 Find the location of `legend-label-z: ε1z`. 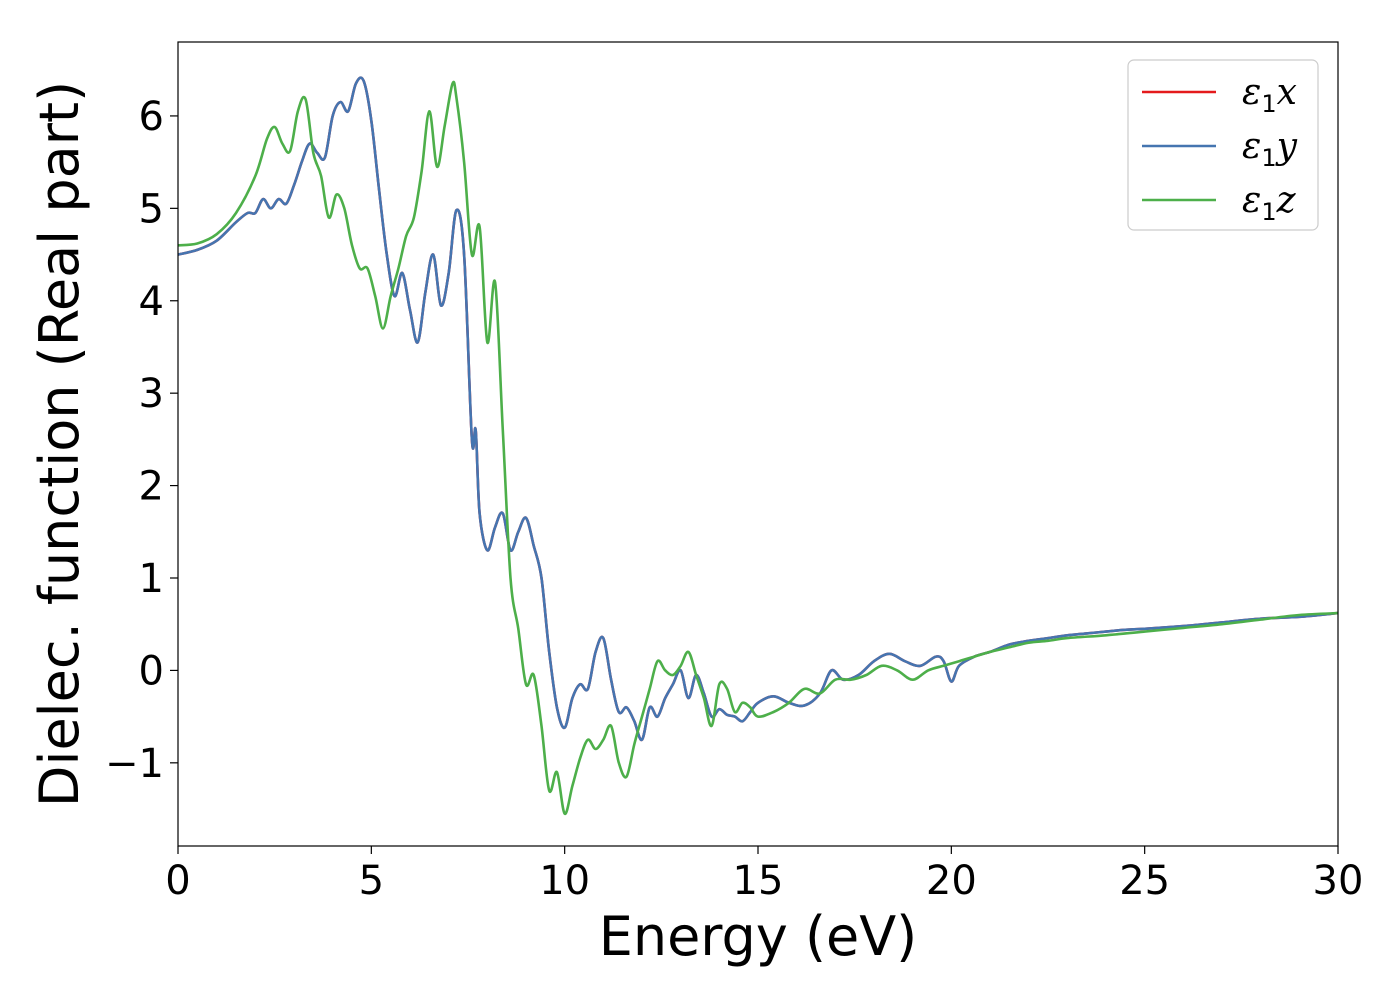

legend-label-z: ε1z is located at coordinates (1269, 203).